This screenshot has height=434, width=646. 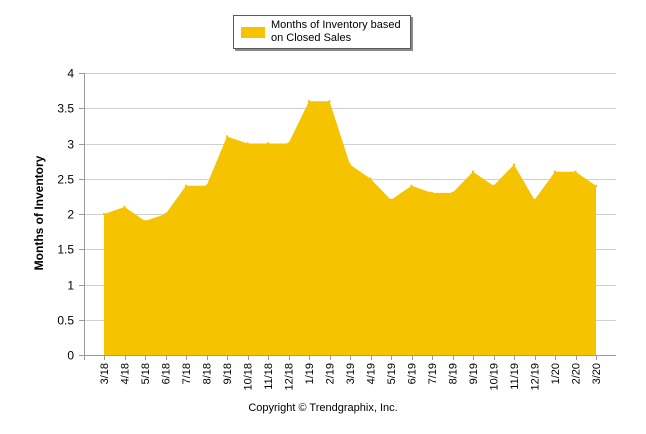 What do you see at coordinates (515, 376) in the screenshot?
I see `x-tick-label-11-19: 11/19` at bounding box center [515, 376].